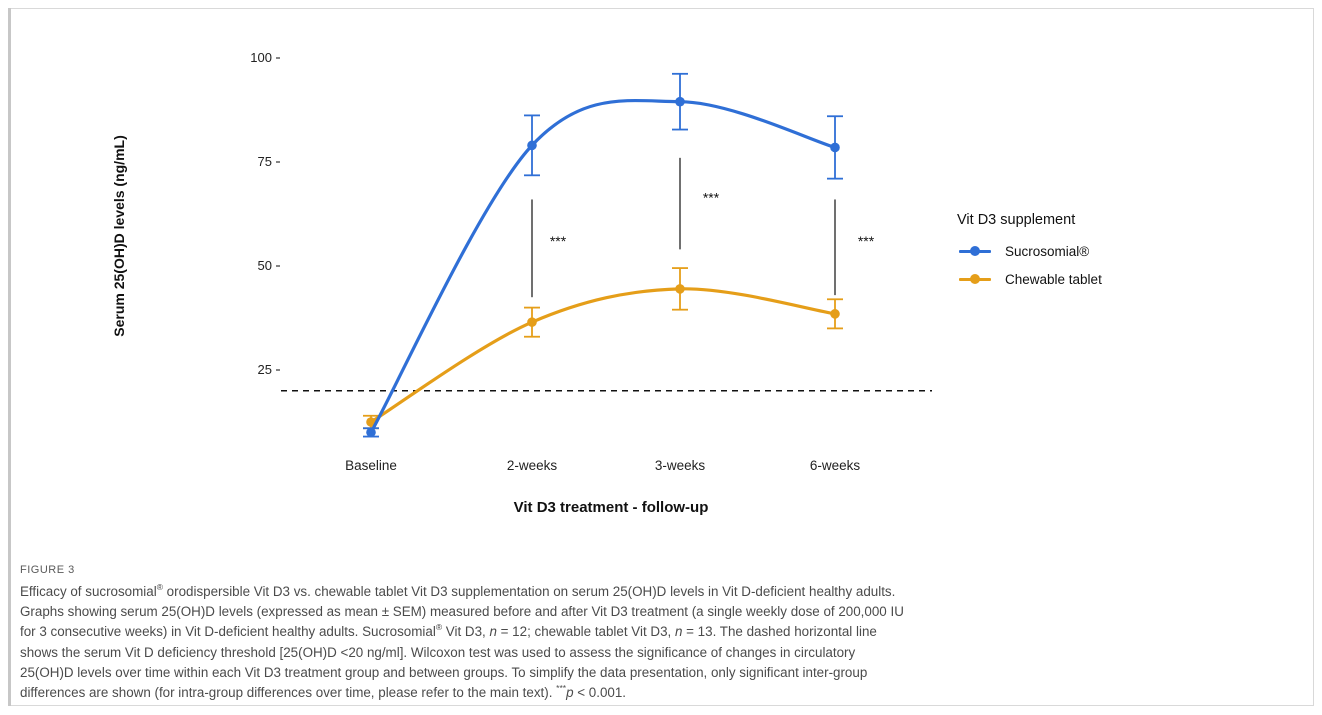 Image resolution: width=1322 pixels, height=715 pixels. I want to click on y-tick-label: 75, so click(265, 161).